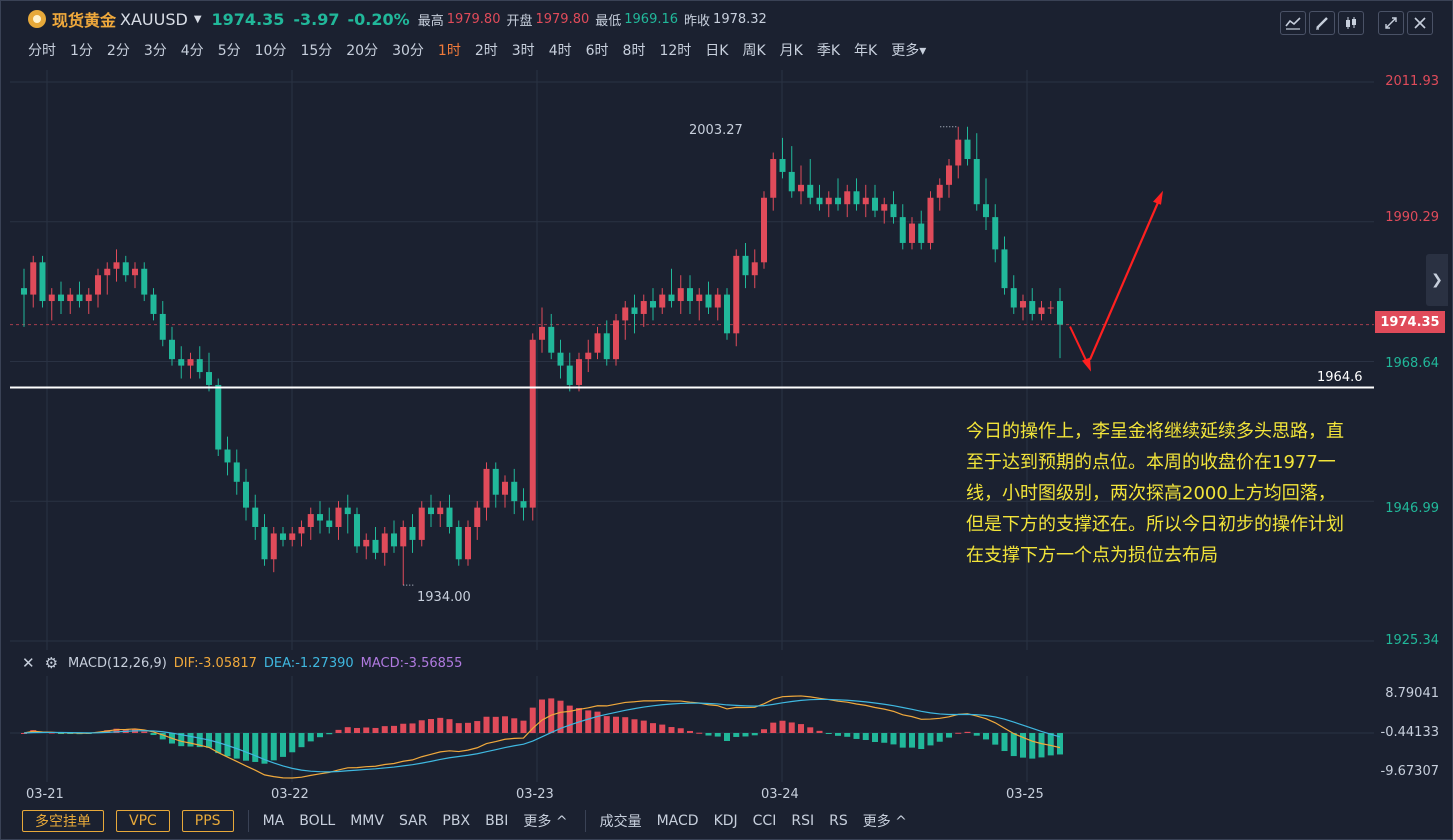 The image size is (1453, 840). I want to click on period-tab: 2时, so click(486, 51).